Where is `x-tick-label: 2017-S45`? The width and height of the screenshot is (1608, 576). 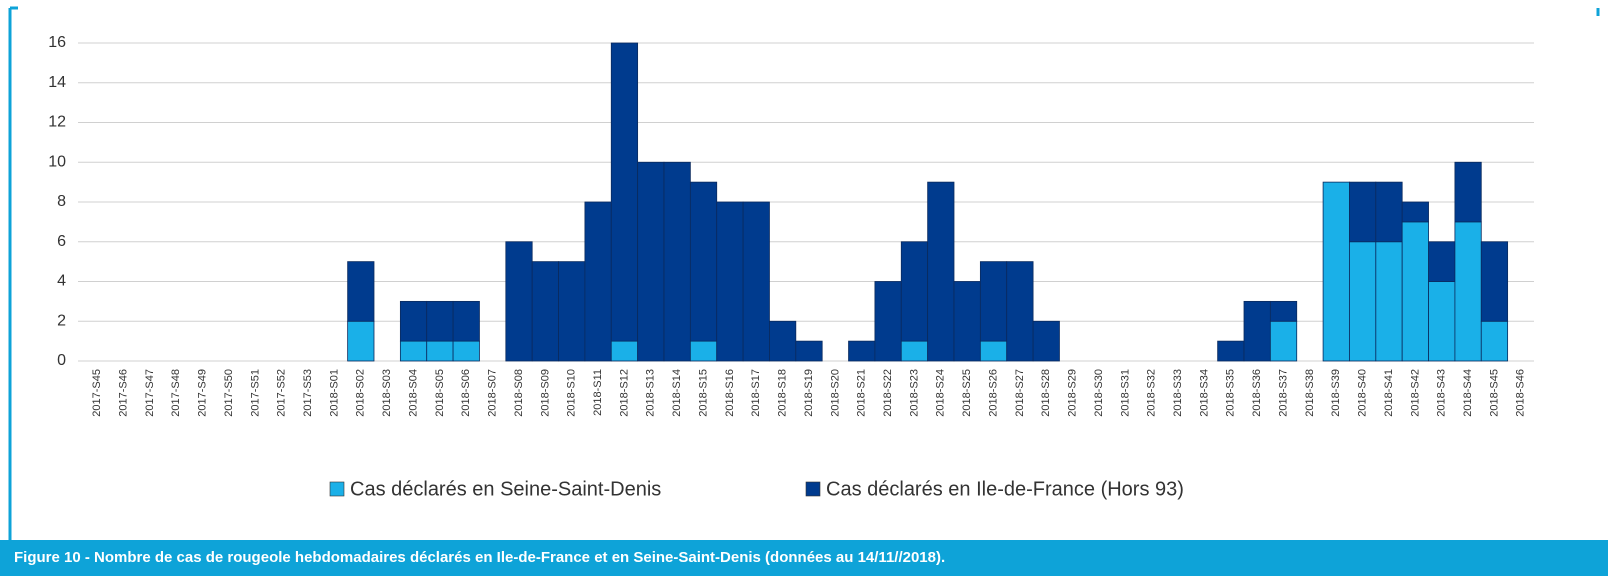 x-tick-label: 2017-S45 is located at coordinates (97, 393).